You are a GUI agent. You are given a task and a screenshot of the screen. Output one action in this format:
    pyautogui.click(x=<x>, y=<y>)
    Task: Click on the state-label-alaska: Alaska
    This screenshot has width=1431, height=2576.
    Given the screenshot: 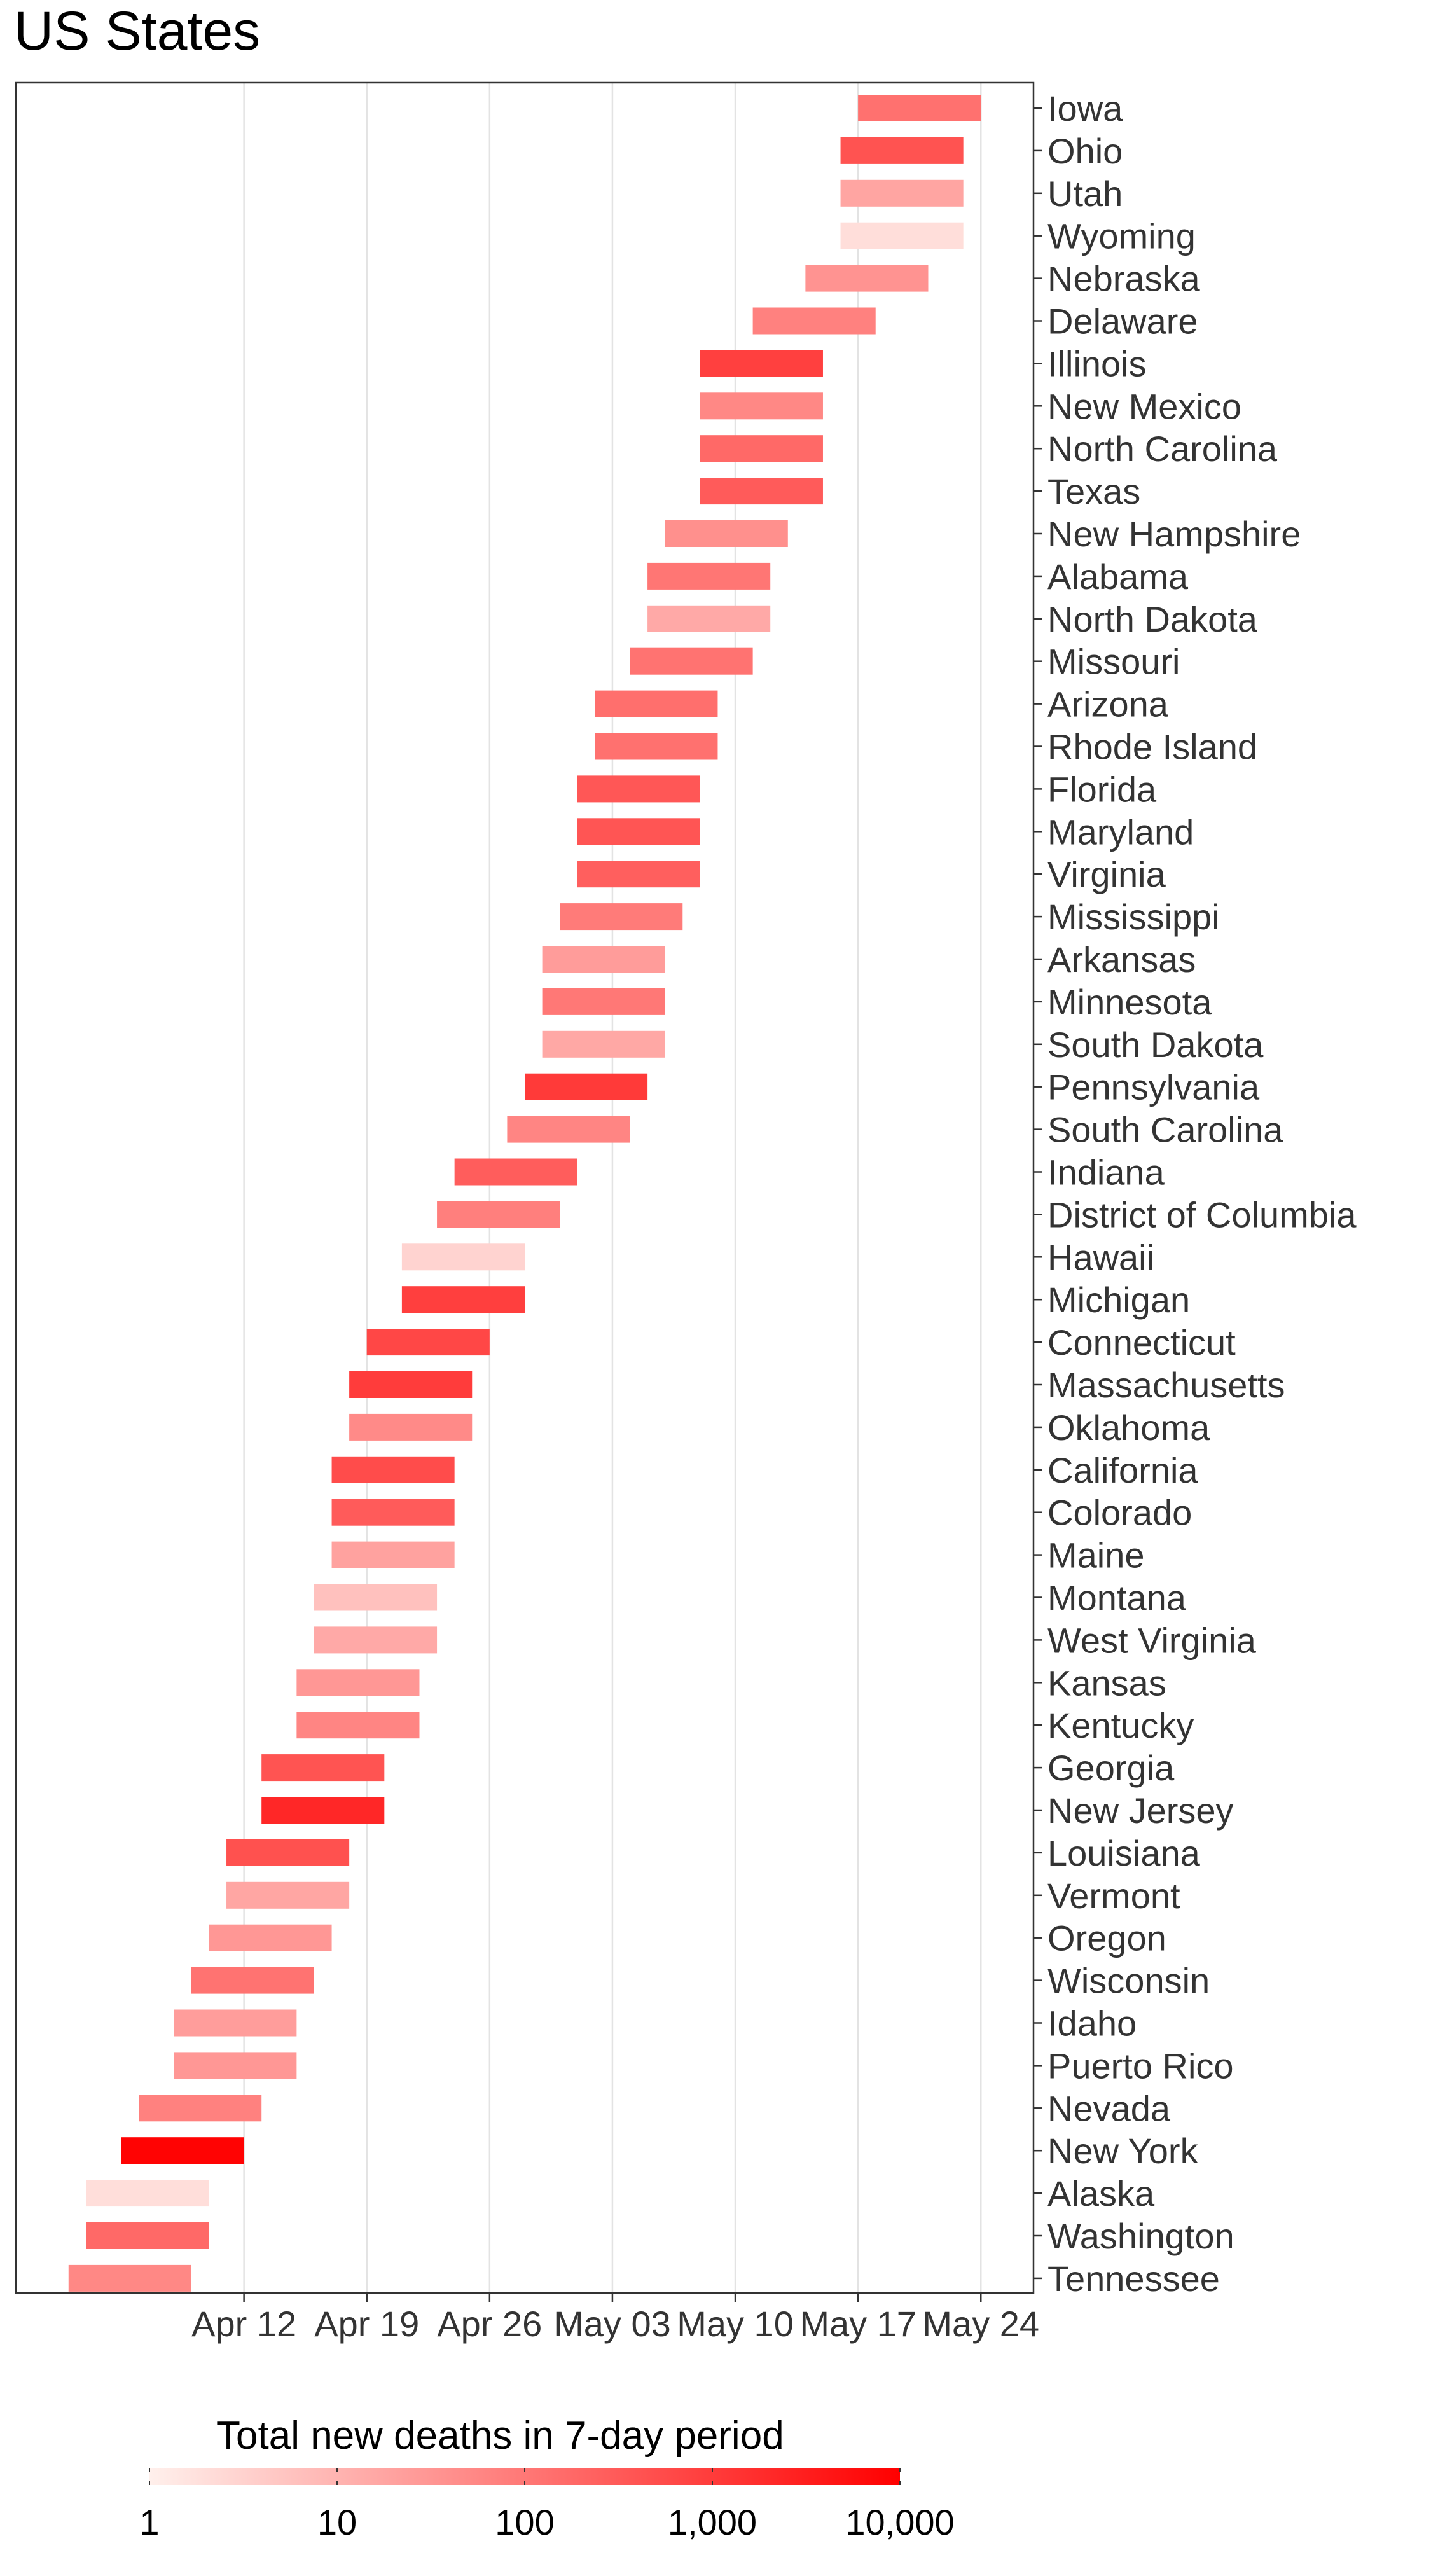 What is the action you would take?
    pyautogui.click(x=1101, y=2193)
    